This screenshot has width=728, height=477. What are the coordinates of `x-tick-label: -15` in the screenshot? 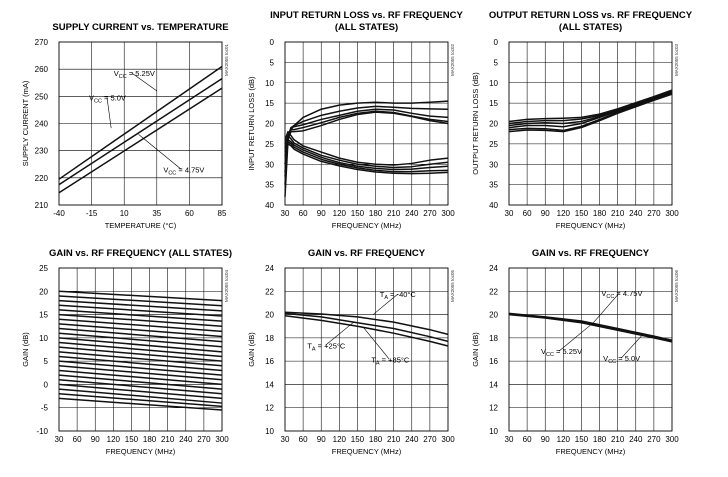 It's located at (92, 213).